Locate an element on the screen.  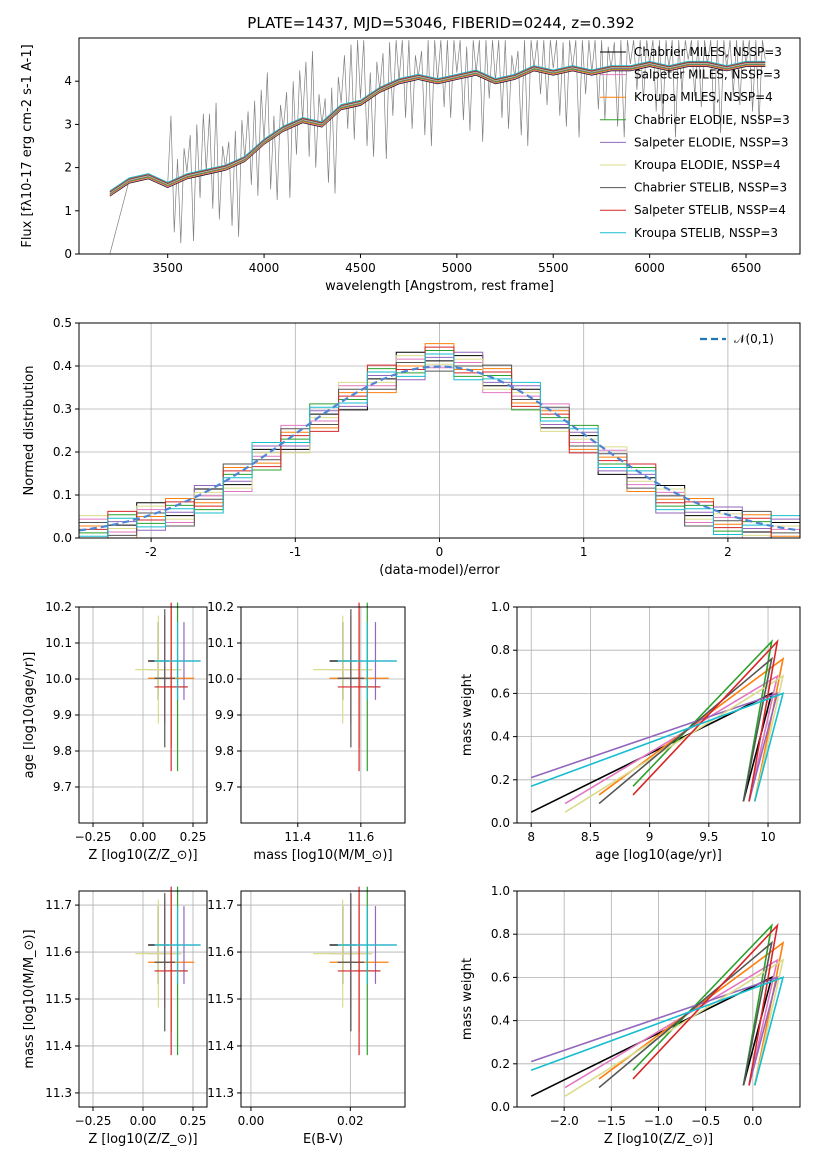
x-tick-label: 6500 is located at coordinates (746, 268).